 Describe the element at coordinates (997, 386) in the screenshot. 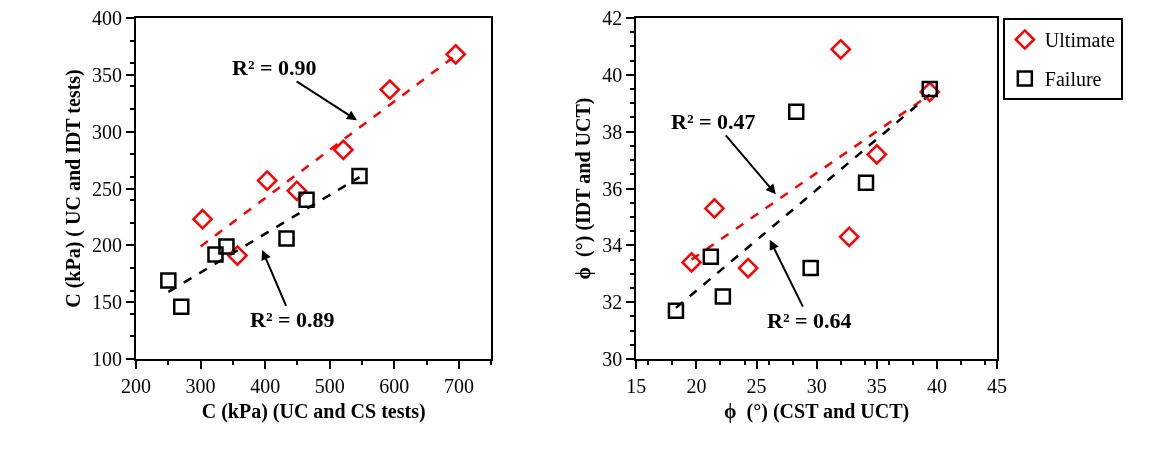

I see `x-tick-label: 45` at that location.